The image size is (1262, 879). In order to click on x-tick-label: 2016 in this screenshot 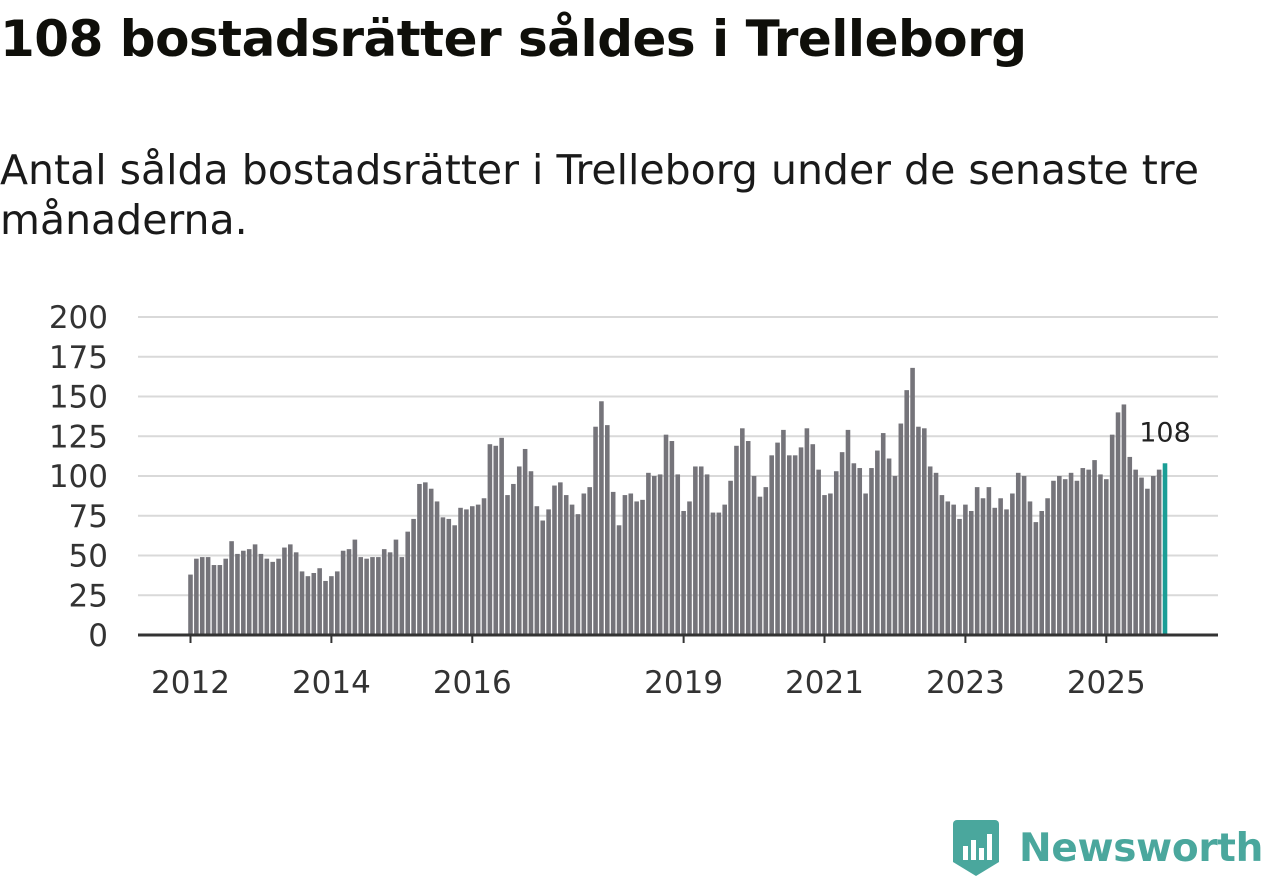, I will do `click(472, 683)`.